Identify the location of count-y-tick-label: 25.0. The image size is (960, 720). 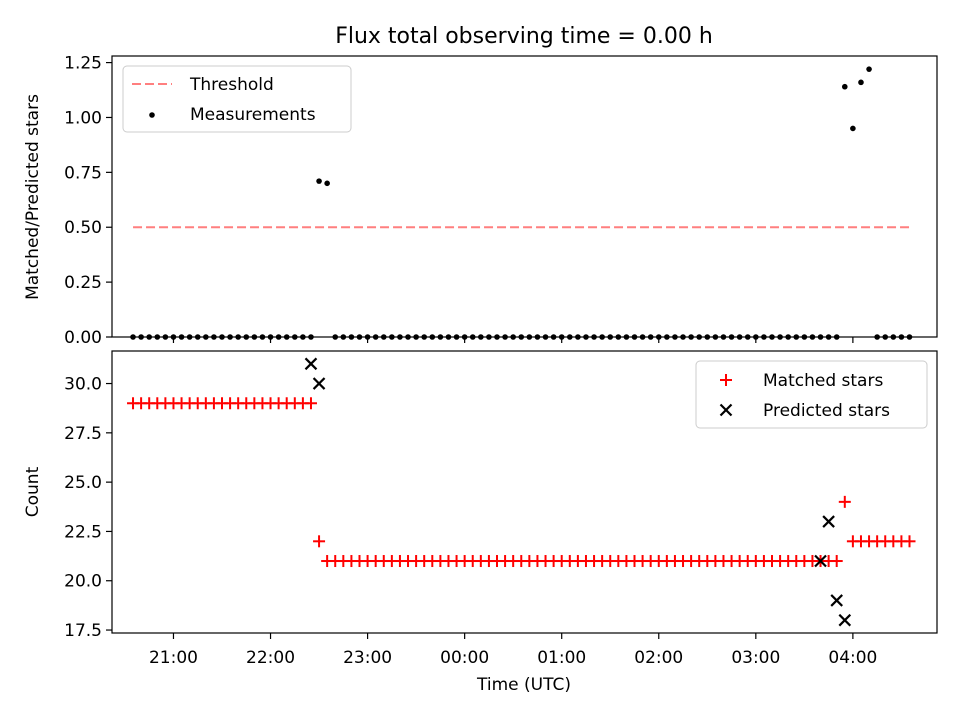
(83, 483).